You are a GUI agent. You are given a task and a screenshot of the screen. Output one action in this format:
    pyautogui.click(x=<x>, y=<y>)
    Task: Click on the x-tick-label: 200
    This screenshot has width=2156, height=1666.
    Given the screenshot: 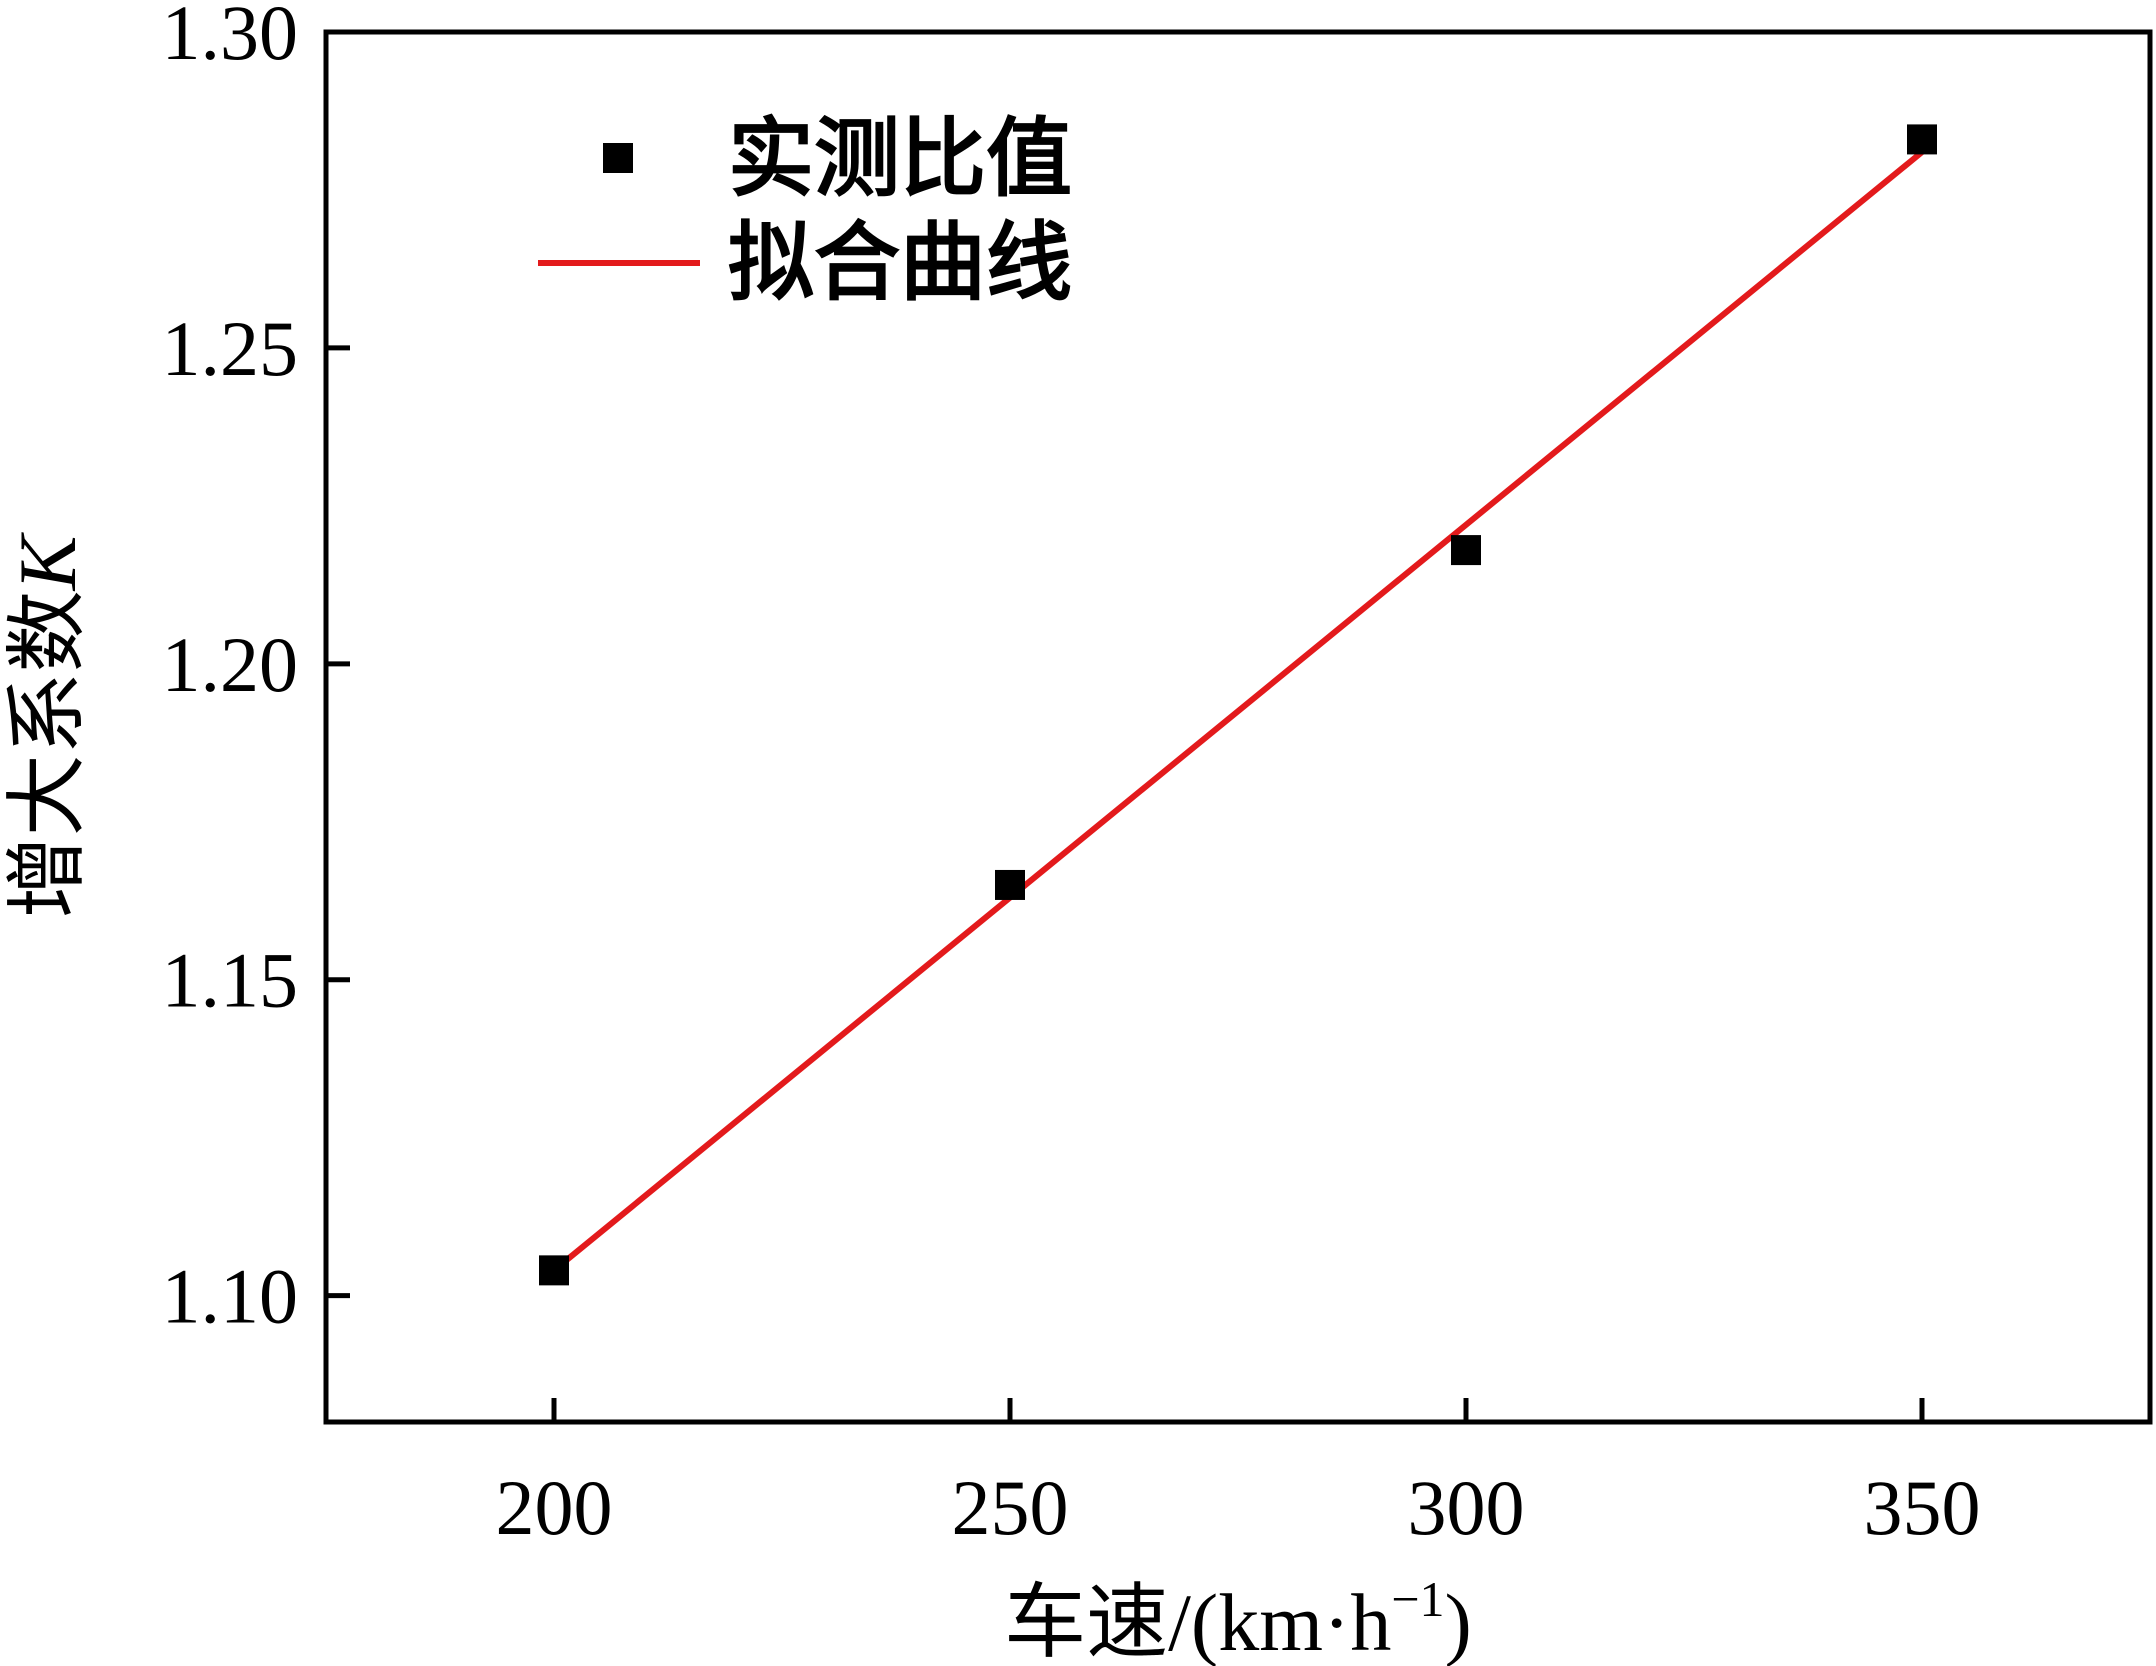 What is the action you would take?
    pyautogui.click(x=554, y=1507)
    